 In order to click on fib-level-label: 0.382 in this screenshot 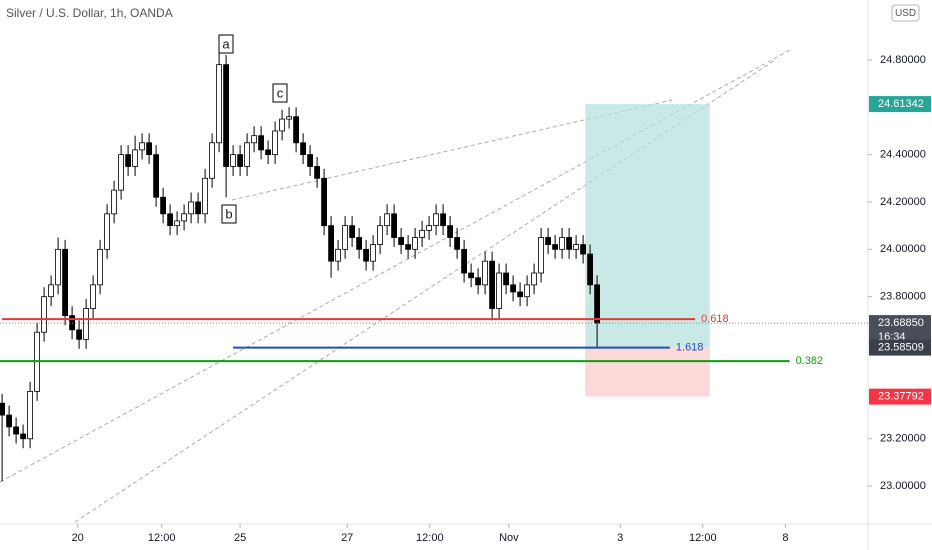, I will do `click(810, 361)`.